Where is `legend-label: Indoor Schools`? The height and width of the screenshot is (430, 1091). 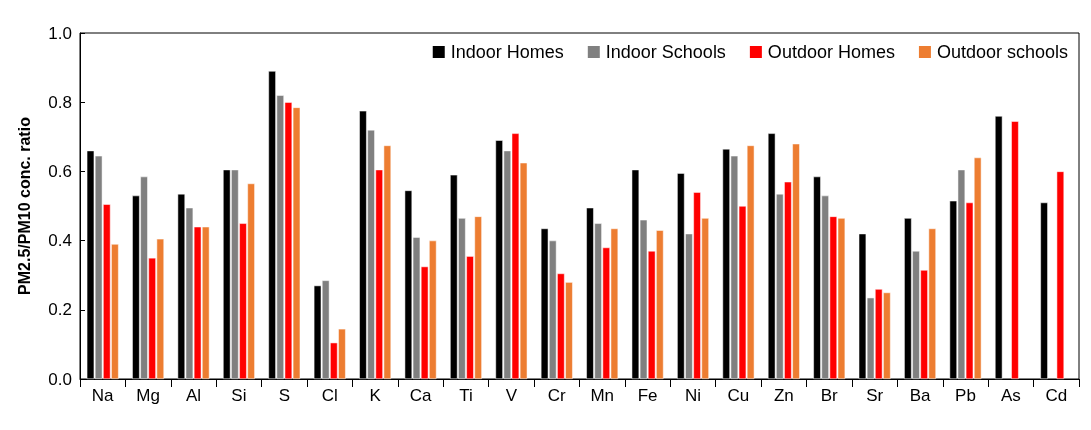
legend-label: Indoor Schools is located at coordinates (665, 52).